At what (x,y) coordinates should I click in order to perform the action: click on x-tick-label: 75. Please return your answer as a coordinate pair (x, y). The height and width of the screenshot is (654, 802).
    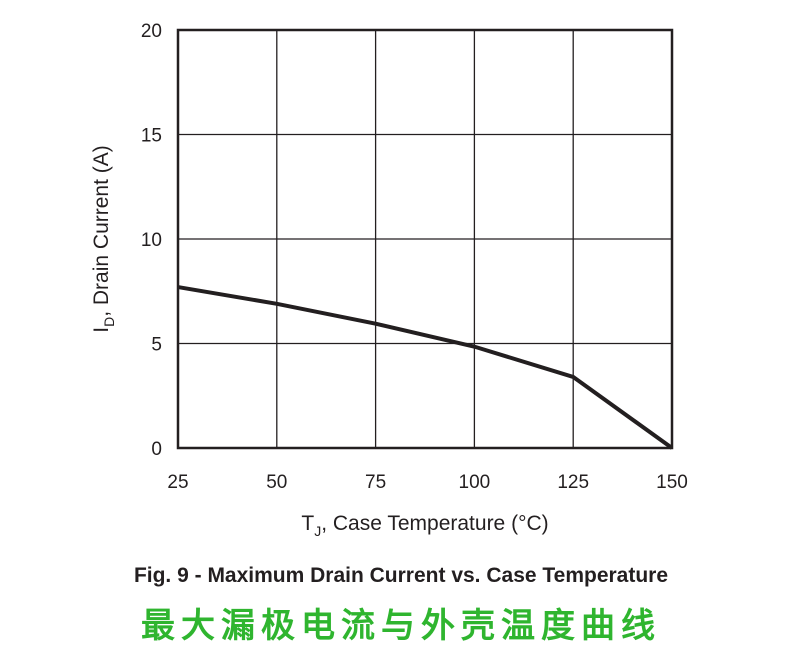
    Looking at the image, I should click on (375, 482).